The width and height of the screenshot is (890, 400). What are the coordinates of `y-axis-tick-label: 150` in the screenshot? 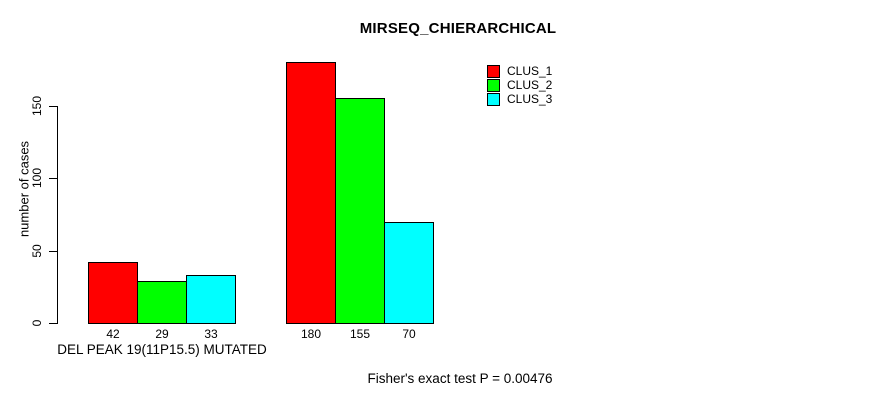 It's located at (37, 105).